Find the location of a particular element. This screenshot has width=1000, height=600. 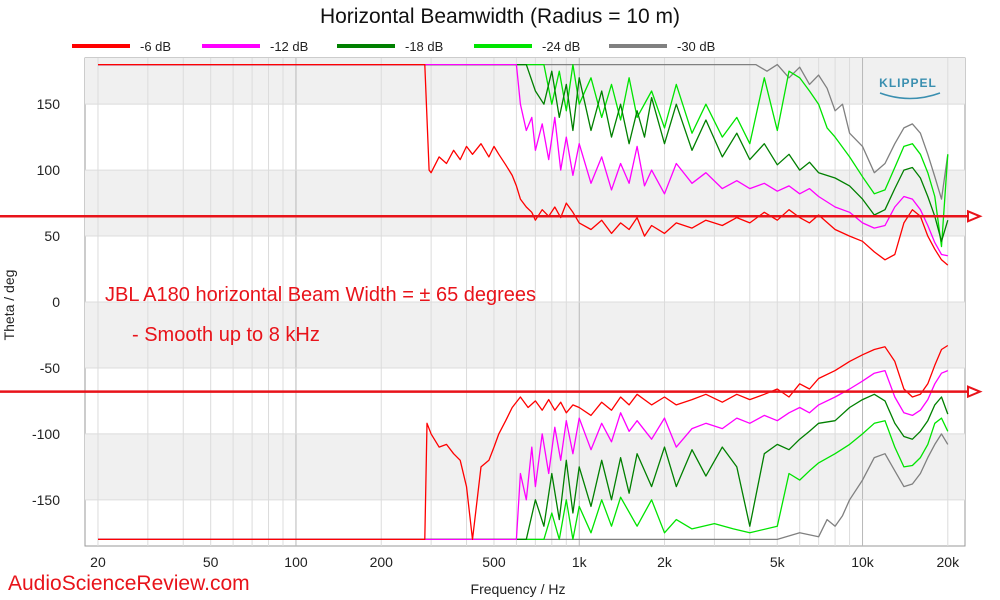

x-tick-labels: 20 50 100 200 500 1k 2k 5k 10k 20k is located at coordinates (525, 562).